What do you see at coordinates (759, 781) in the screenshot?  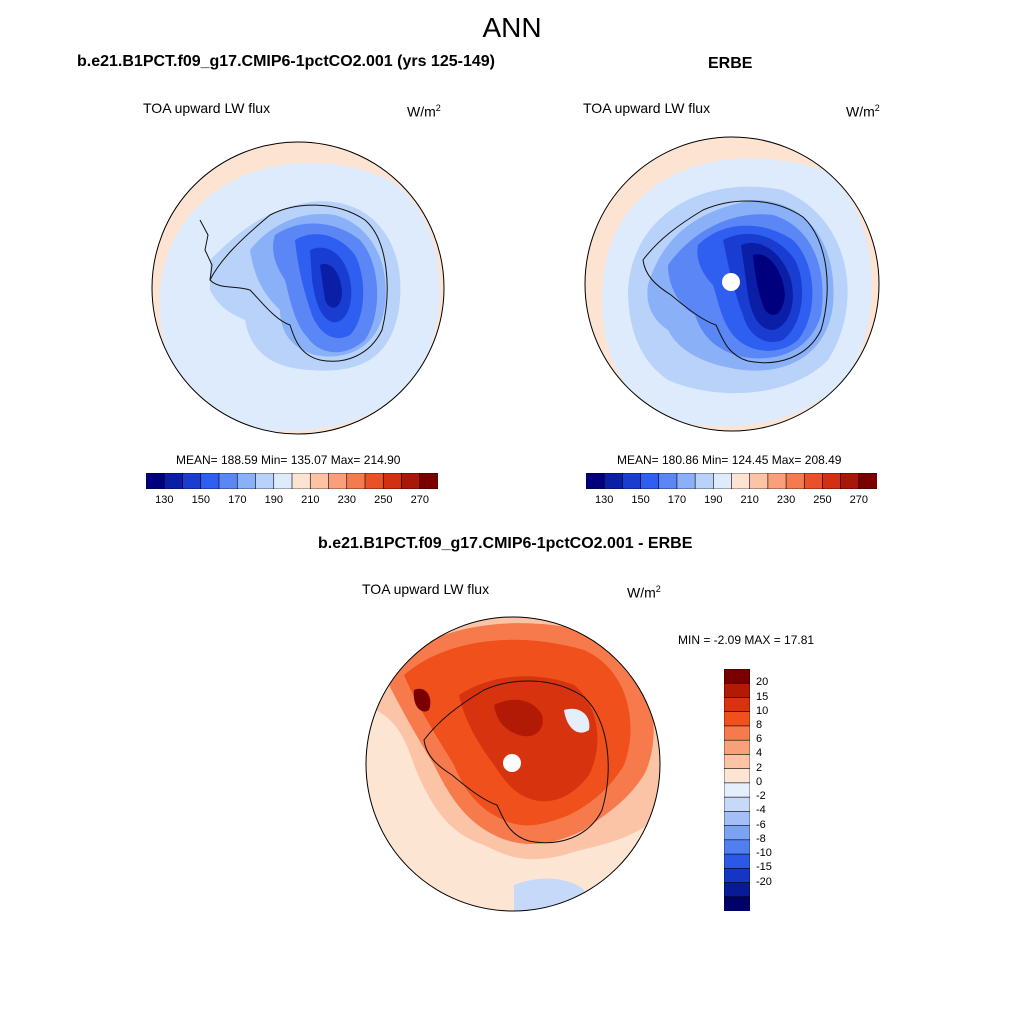 I see `colorbar-tick-label: 0` at bounding box center [759, 781].